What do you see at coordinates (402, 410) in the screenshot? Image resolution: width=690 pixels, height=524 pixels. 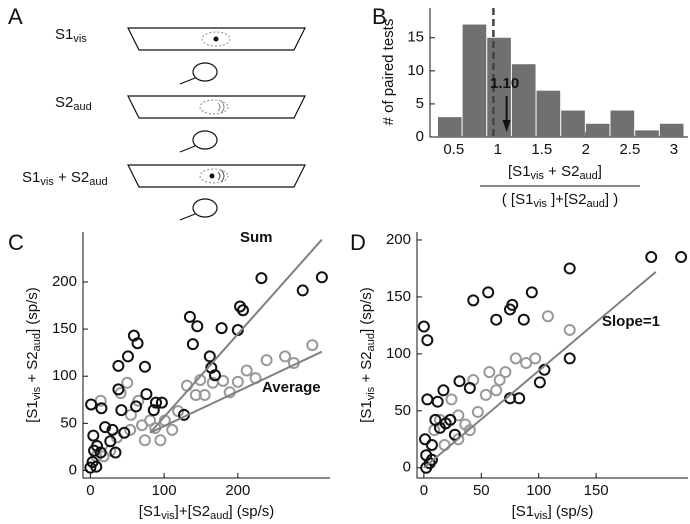 I see `y-tick-label: 50` at bounding box center [402, 410].